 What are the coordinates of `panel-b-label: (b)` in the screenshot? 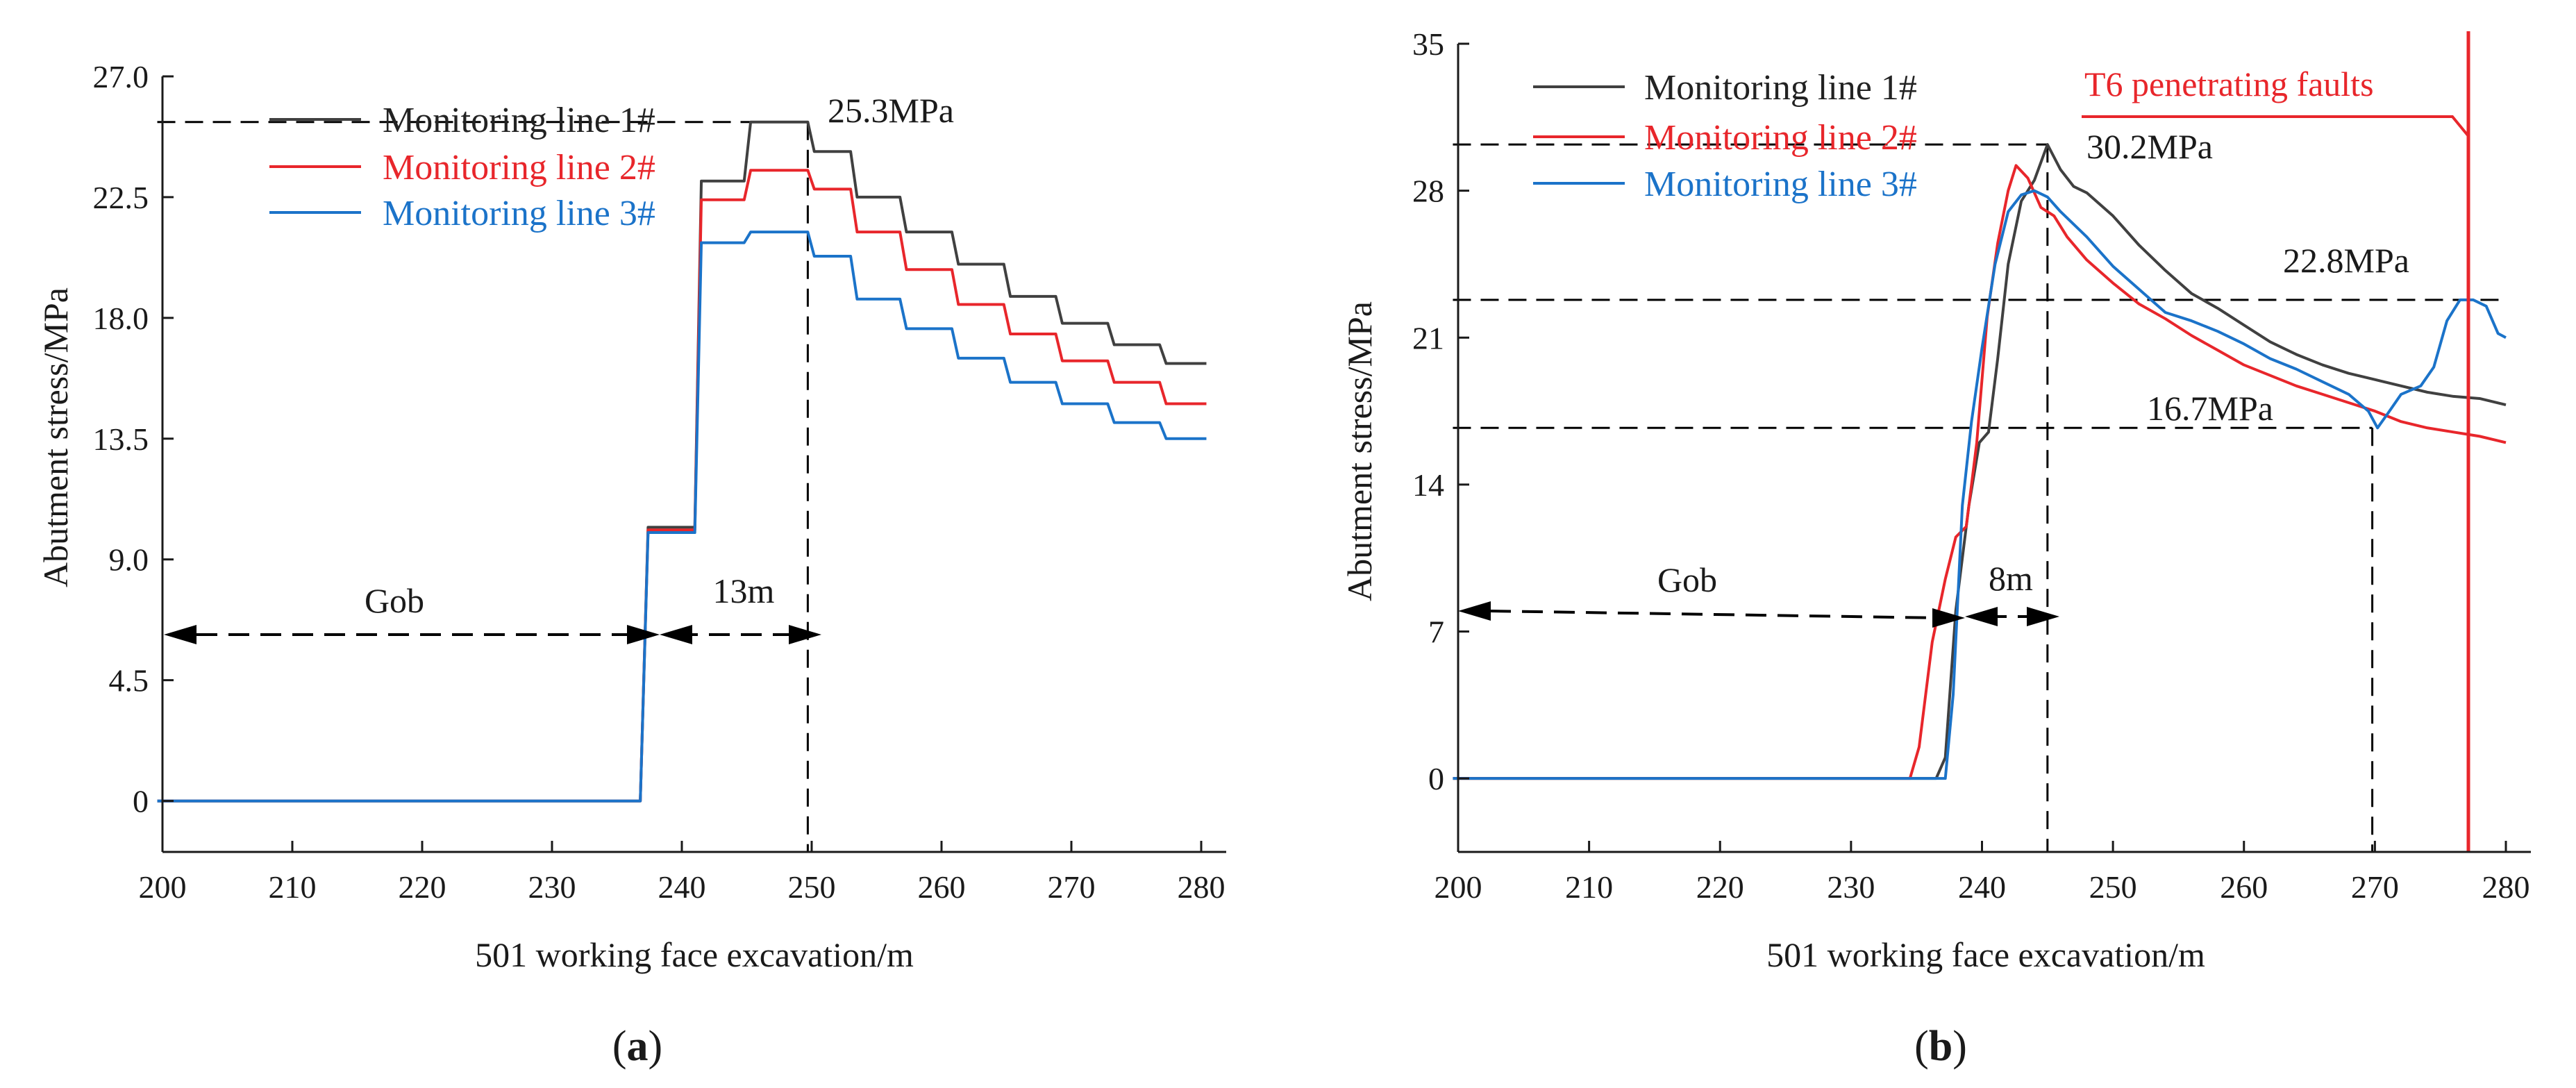 It's located at (1940, 1046).